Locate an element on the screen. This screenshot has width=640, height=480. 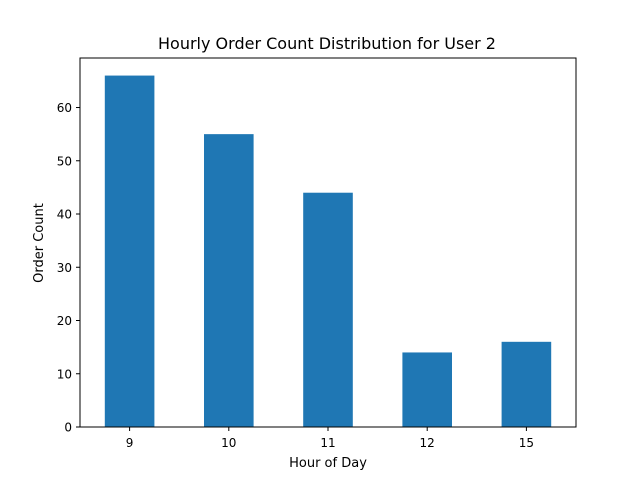
x-axis-label: Hour of Day is located at coordinates (328, 463).